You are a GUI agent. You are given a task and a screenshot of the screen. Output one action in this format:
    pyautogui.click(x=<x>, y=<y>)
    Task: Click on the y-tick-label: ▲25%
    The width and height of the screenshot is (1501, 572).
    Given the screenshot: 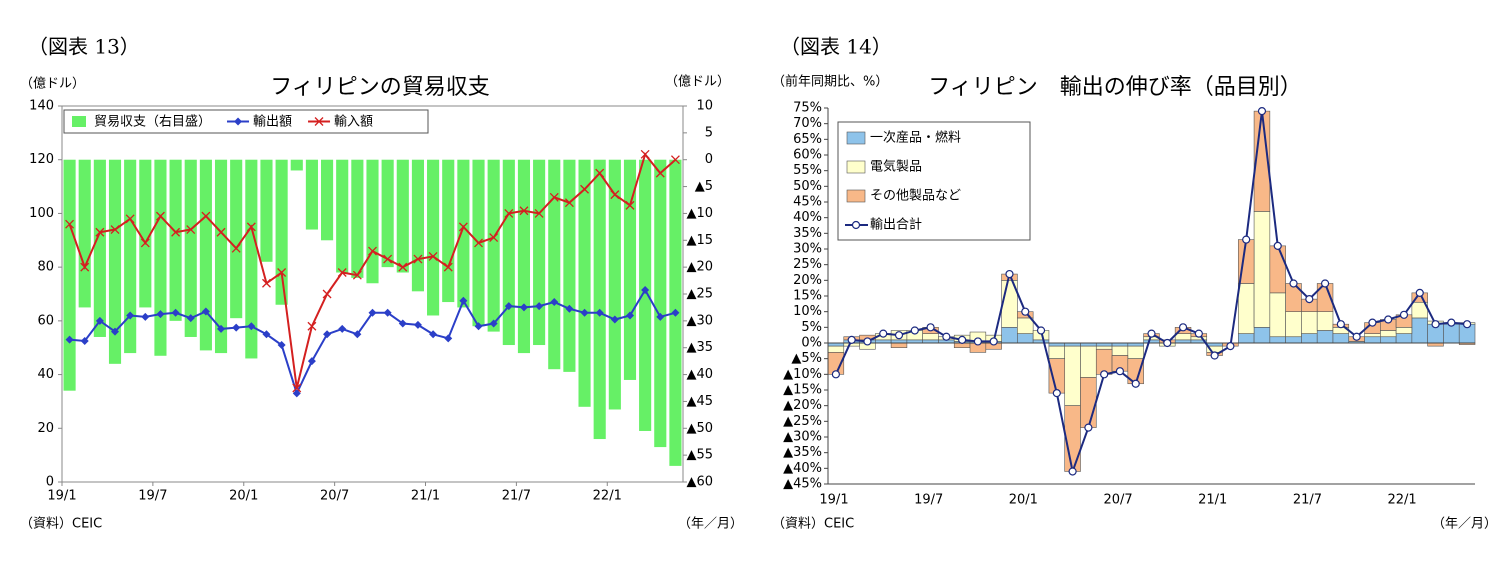 What is the action you would take?
    pyautogui.click(x=802, y=421)
    